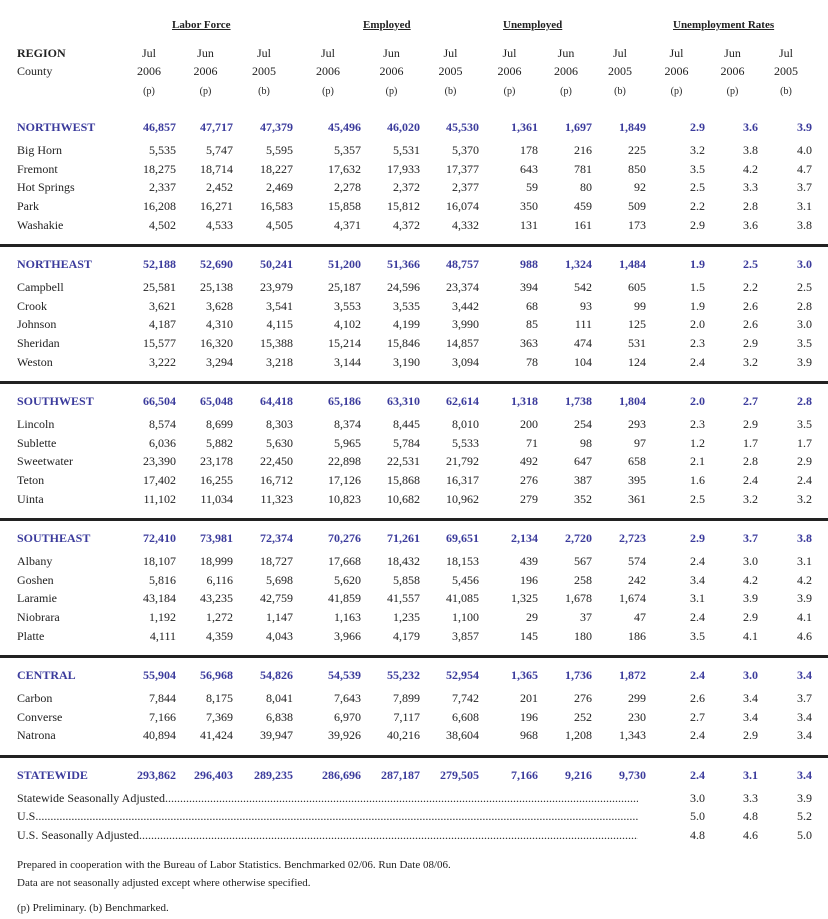 The image size is (828, 919). What do you see at coordinates (347, 442) in the screenshot?
I see `value-cell: 5,965` at bounding box center [347, 442].